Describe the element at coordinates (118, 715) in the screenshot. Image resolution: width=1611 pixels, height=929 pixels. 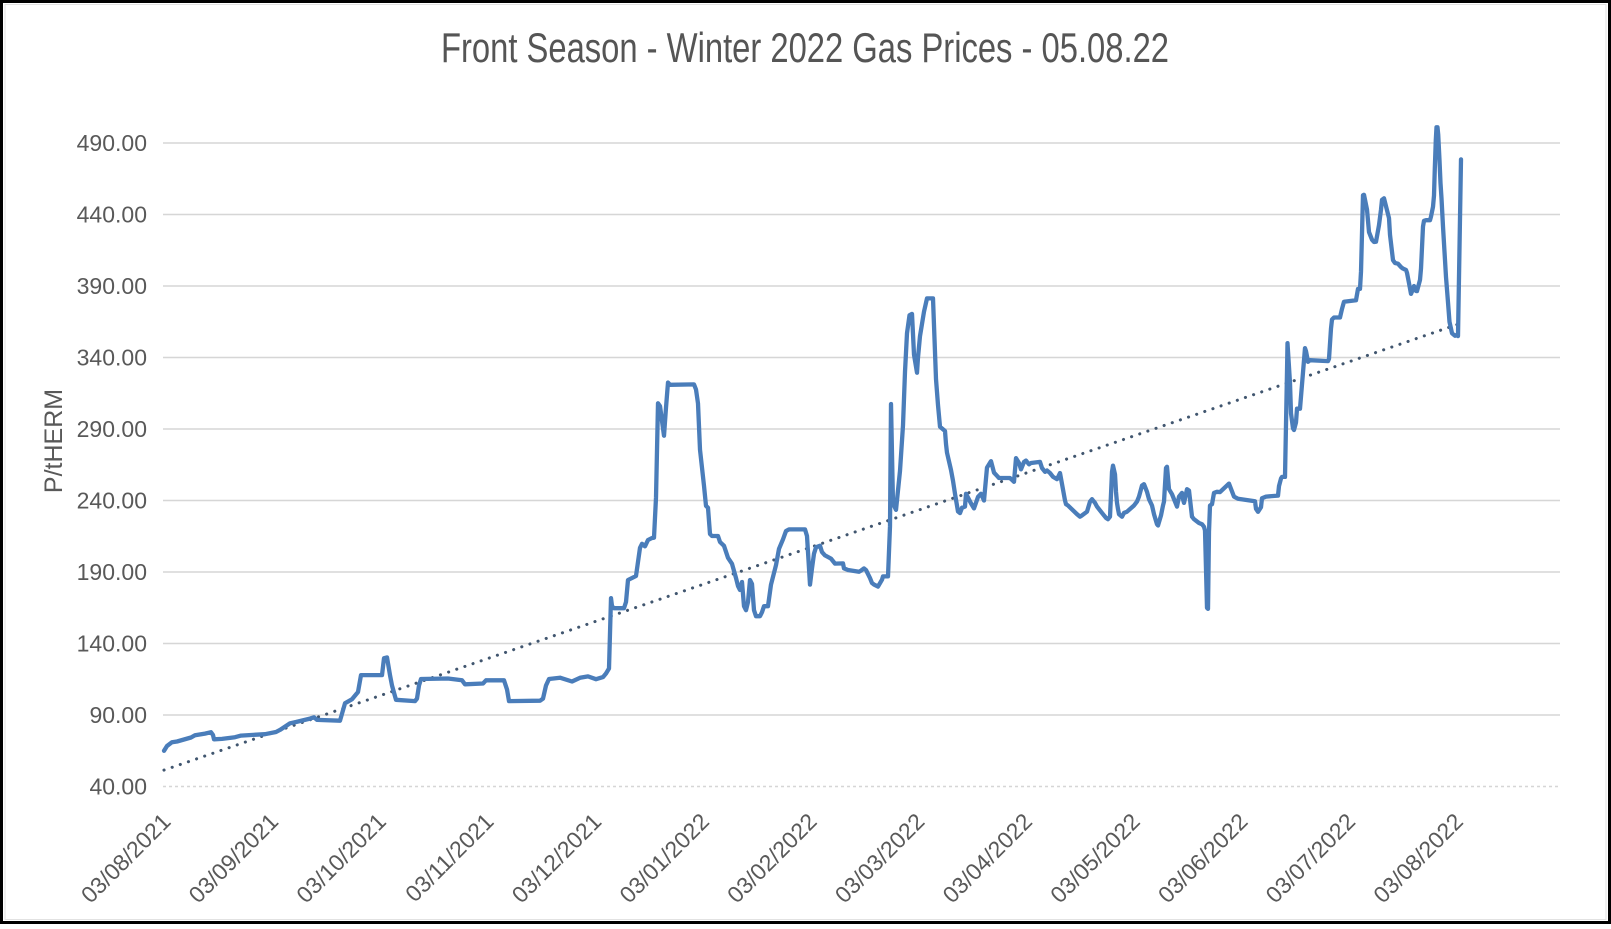
I see `svg-text: 90.00` at that location.